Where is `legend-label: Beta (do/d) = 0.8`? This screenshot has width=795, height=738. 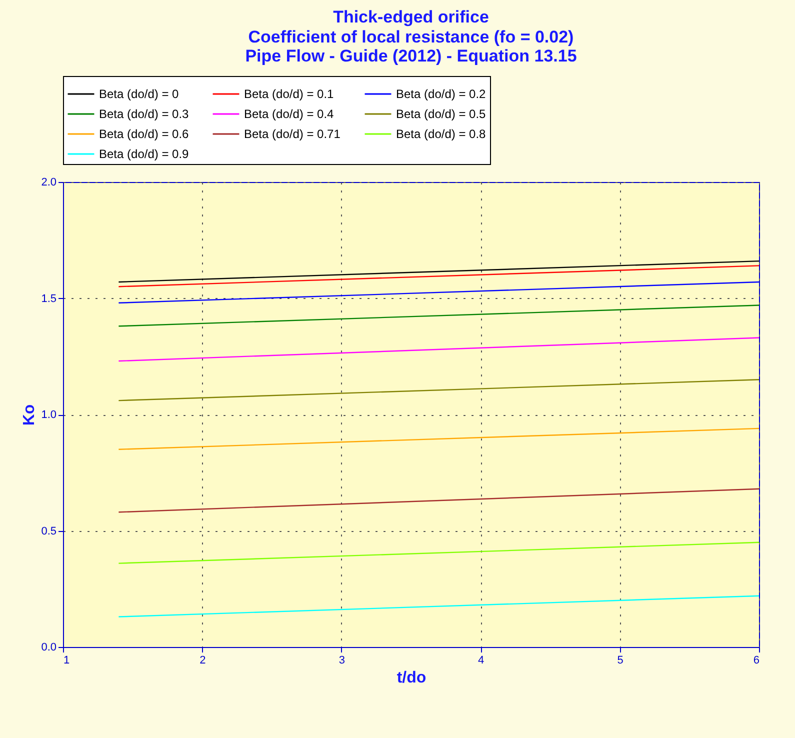
legend-label: Beta (do/d) = 0.8 is located at coordinates (441, 134).